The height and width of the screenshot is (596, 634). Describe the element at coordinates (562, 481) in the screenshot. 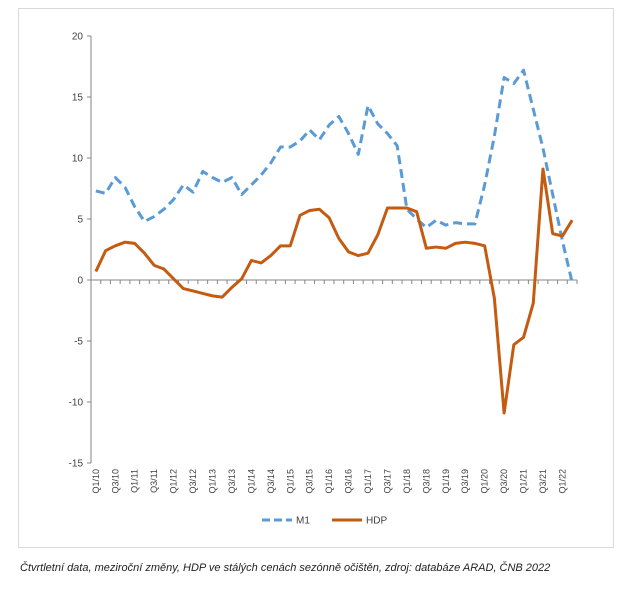

I see `x-tick-label: Q1/22` at that location.